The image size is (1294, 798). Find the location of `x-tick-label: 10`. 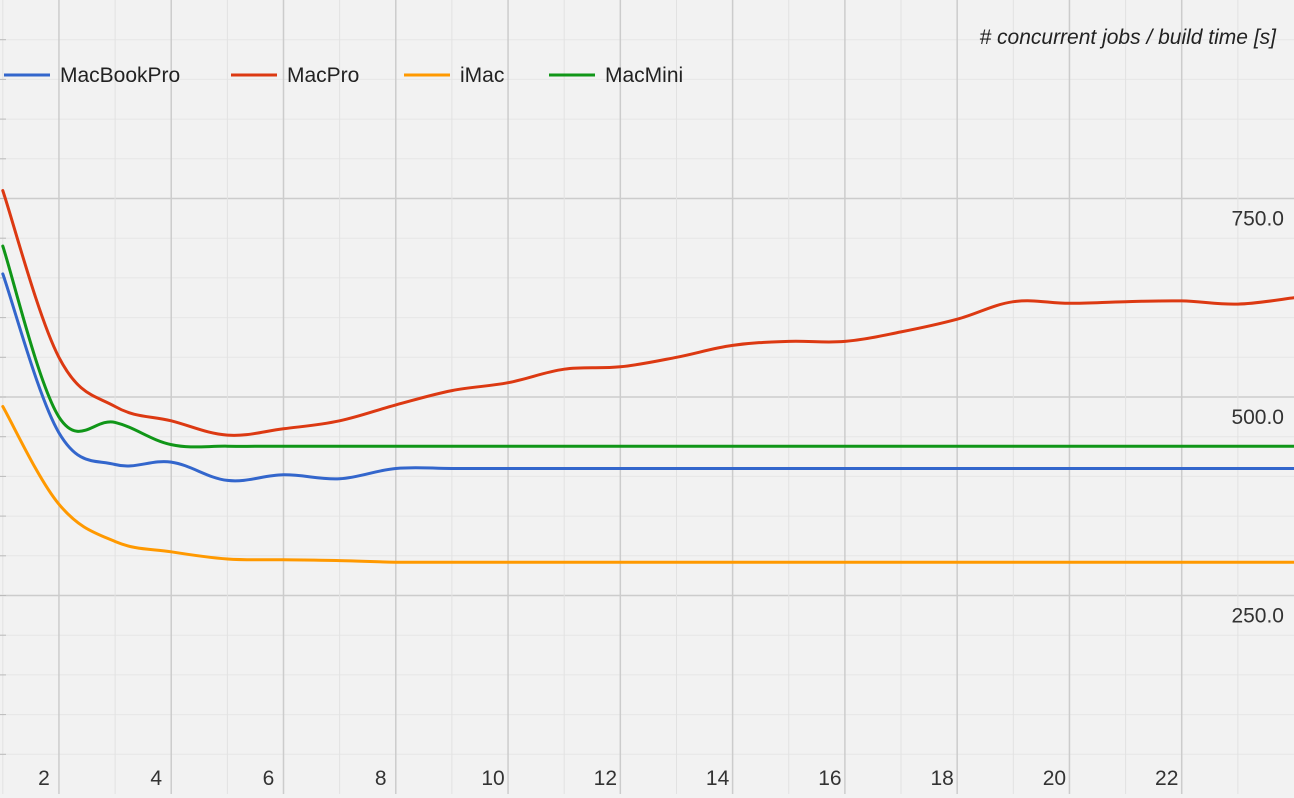

x-tick-label: 10 is located at coordinates (492, 778).